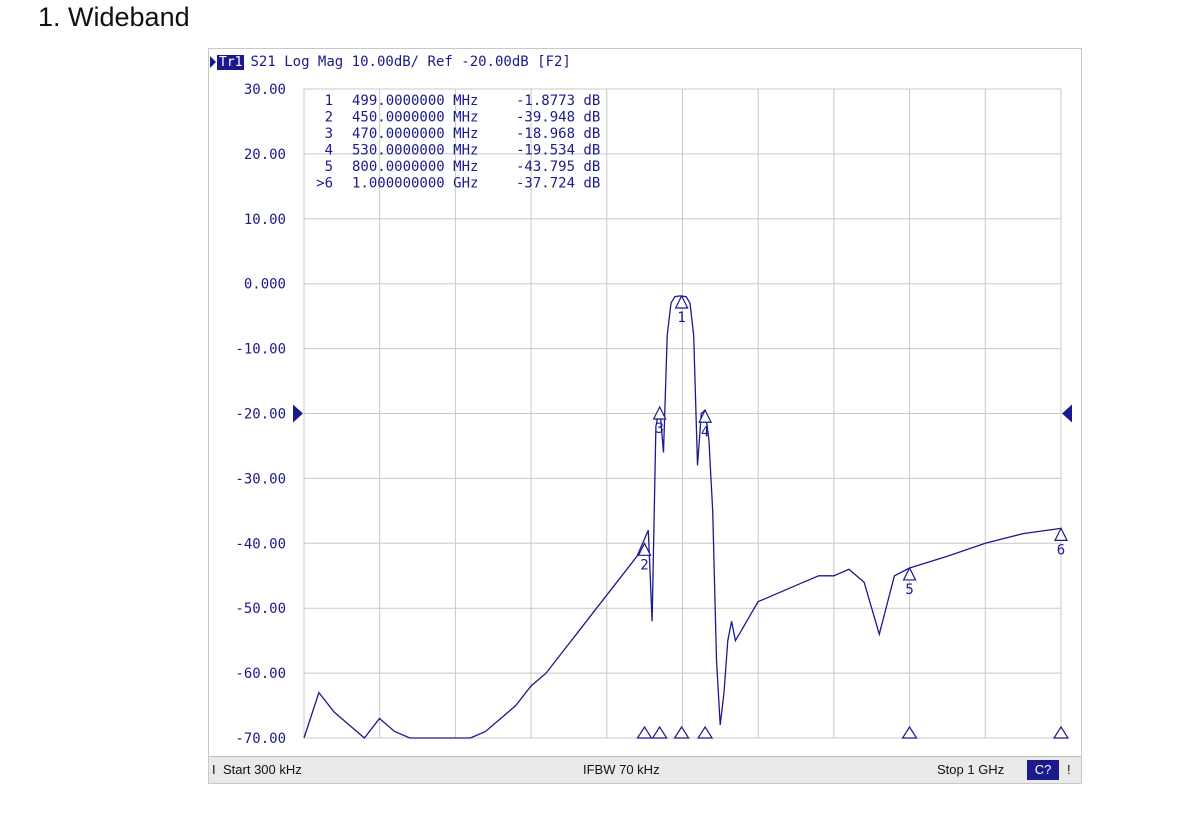 The image size is (1200, 818). Describe the element at coordinates (231, 62) in the screenshot. I see `trace-label-badge: Tr1` at that location.